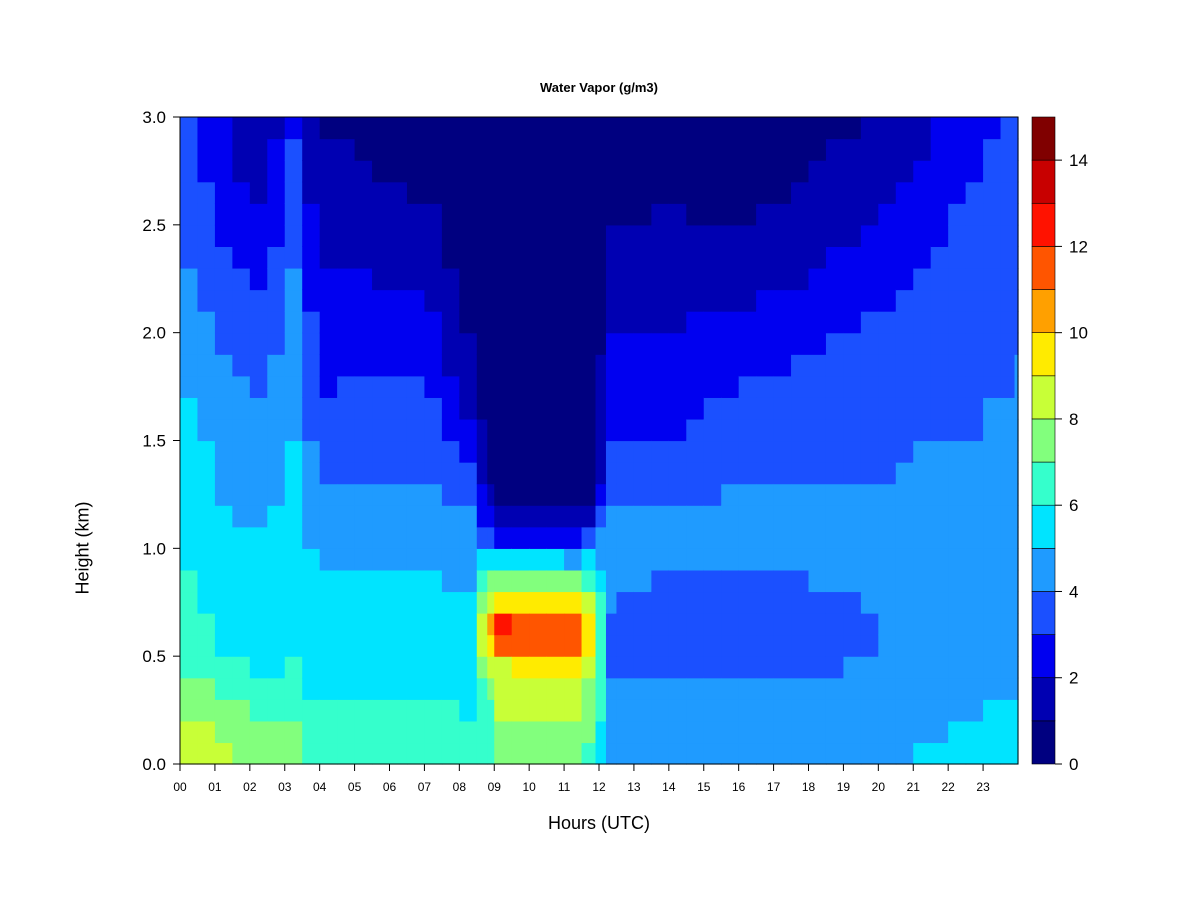 The image size is (1200, 900). Describe the element at coordinates (983, 787) in the screenshot. I see `x-tick-label: 23` at that location.